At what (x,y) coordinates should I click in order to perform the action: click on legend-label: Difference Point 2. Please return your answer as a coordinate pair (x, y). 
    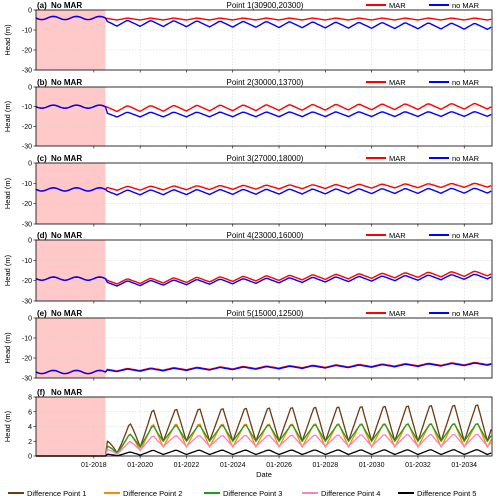
    Looking at the image, I should click on (152, 493).